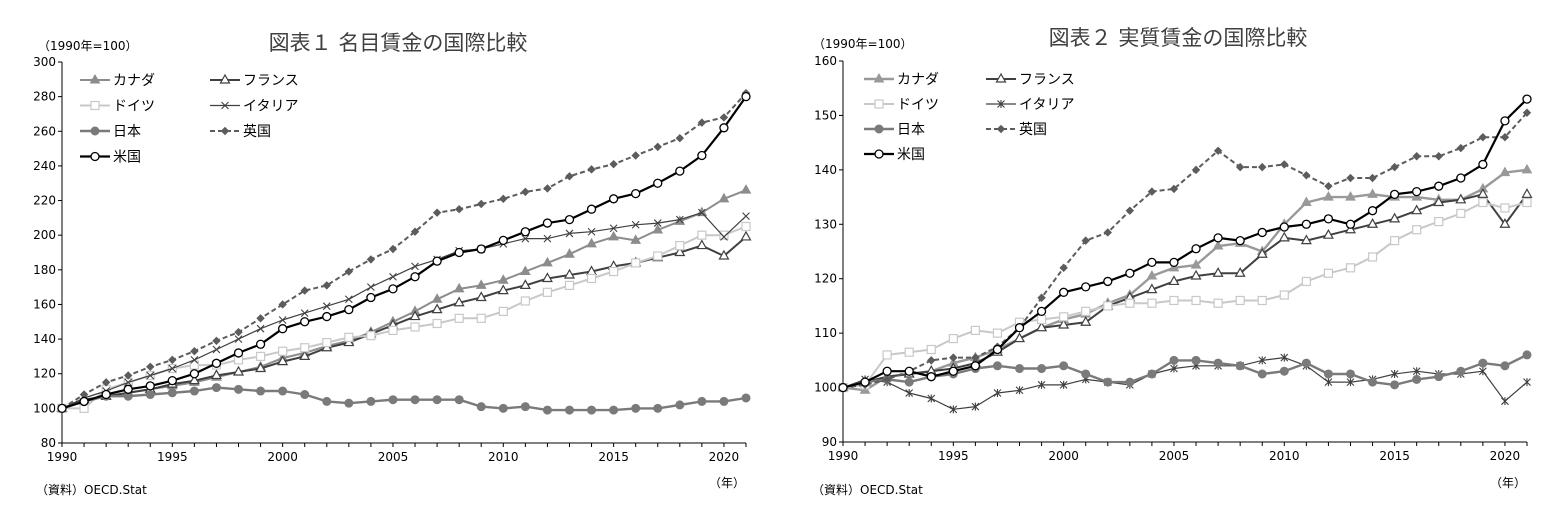  Describe the element at coordinates (825, 115) in the screenshot. I see `y-tick-label: 150` at that location.